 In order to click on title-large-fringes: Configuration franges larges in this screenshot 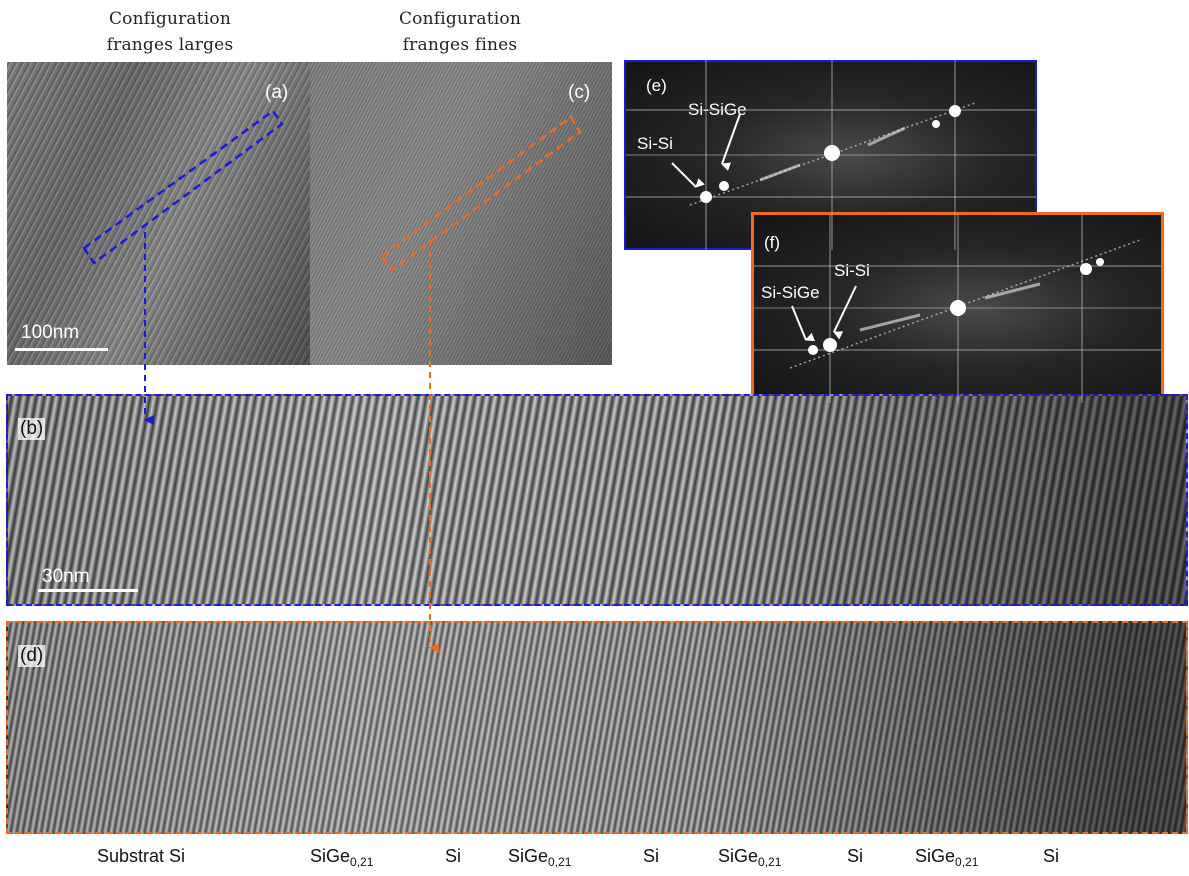, I will do `click(170, 32)`.